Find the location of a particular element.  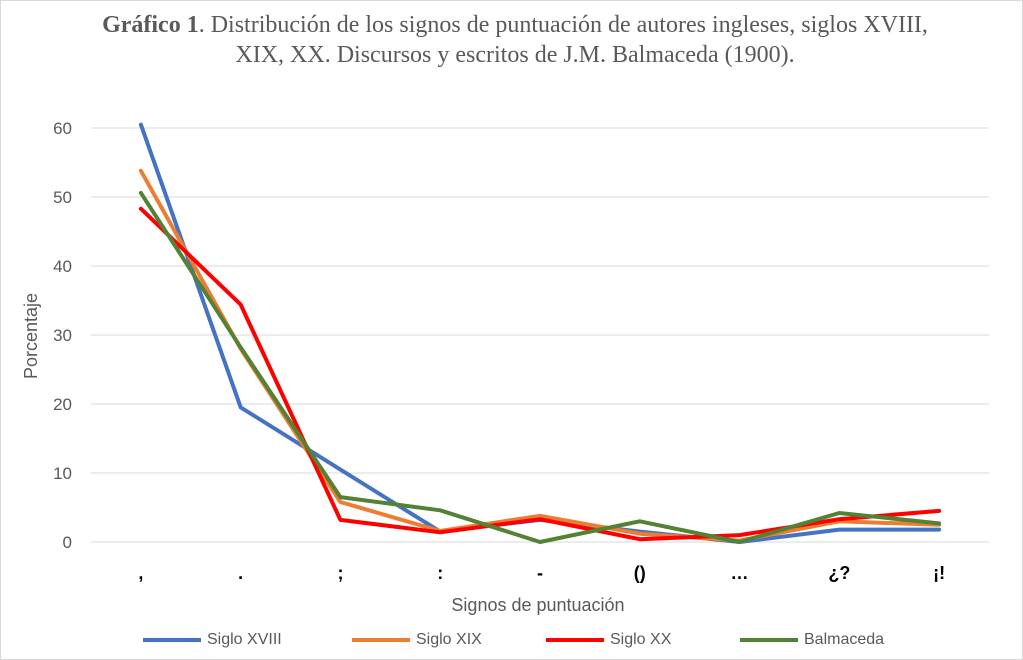

x-tick-3: : is located at coordinates (440, 573).